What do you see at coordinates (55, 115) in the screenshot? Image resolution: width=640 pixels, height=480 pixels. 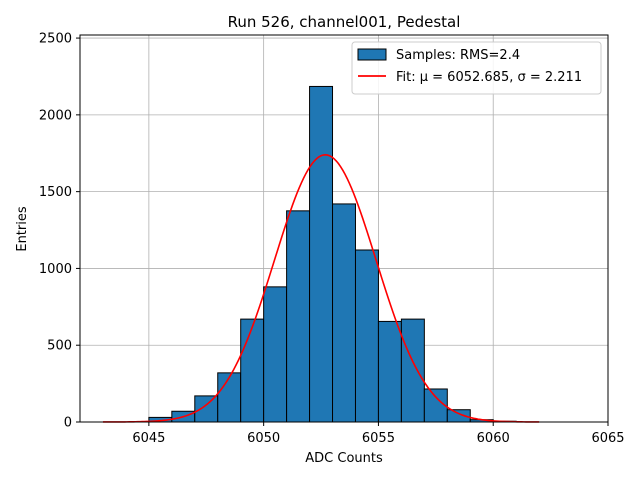 I see `y-tick-label: 2000` at bounding box center [55, 115].